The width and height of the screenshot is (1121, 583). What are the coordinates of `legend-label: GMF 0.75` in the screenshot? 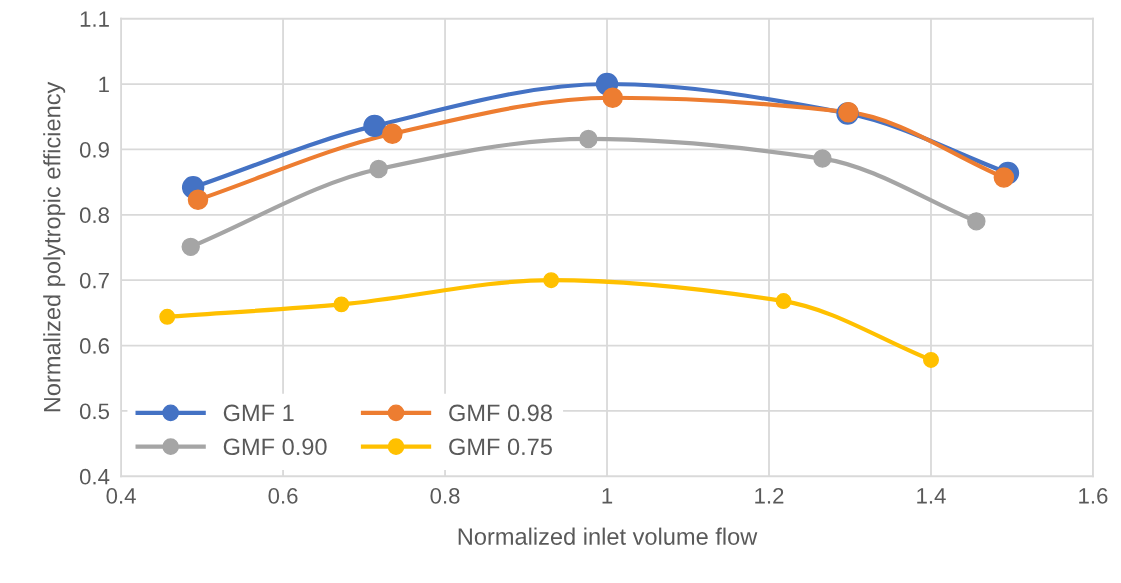 It's located at (500, 447).